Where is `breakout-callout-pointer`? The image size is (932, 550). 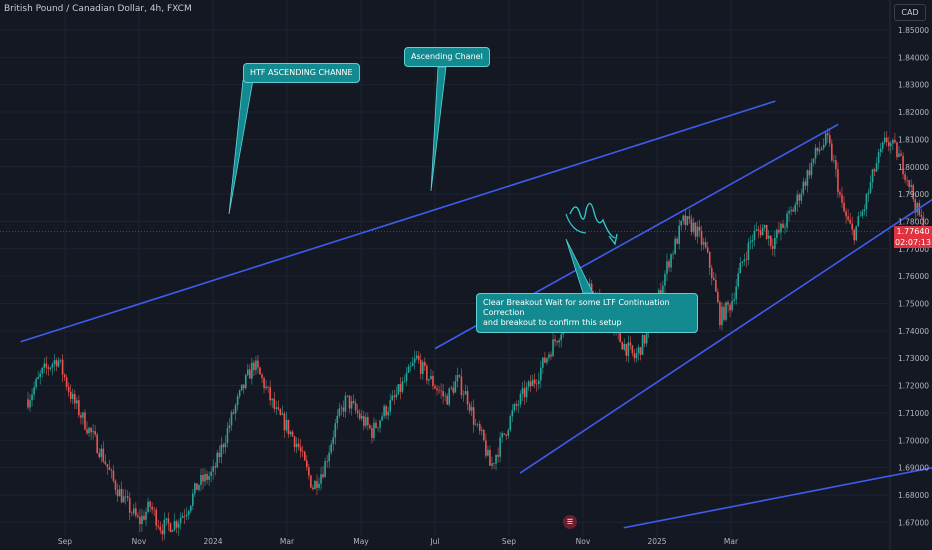
breakout-callout-pointer is located at coordinates (579, 266).